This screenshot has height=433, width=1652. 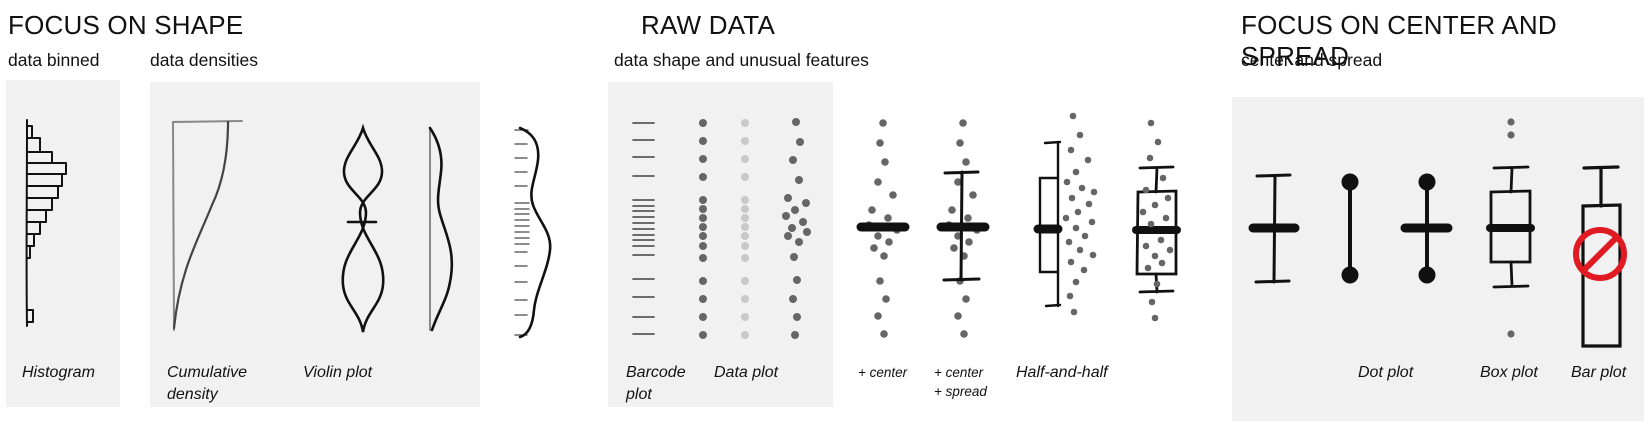 What do you see at coordinates (1399, 40) in the screenshot?
I see `section-title-center: FOCUS ON CENTER AND SPREAD` at bounding box center [1399, 40].